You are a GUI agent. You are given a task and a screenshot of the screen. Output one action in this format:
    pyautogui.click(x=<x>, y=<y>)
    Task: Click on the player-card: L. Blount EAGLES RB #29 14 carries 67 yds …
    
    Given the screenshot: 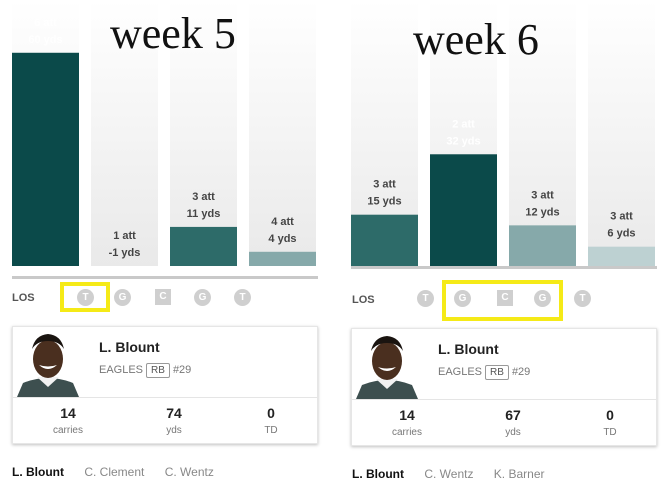 What is the action you would take?
    pyautogui.click(x=504, y=387)
    